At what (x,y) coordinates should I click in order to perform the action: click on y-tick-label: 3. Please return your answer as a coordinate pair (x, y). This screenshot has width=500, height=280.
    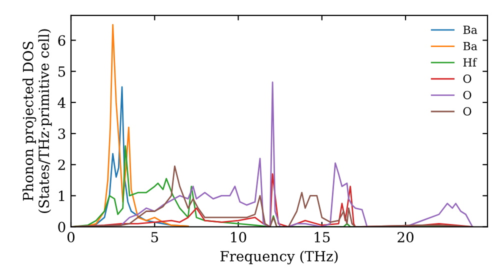
    Looking at the image, I should click on (62, 134).